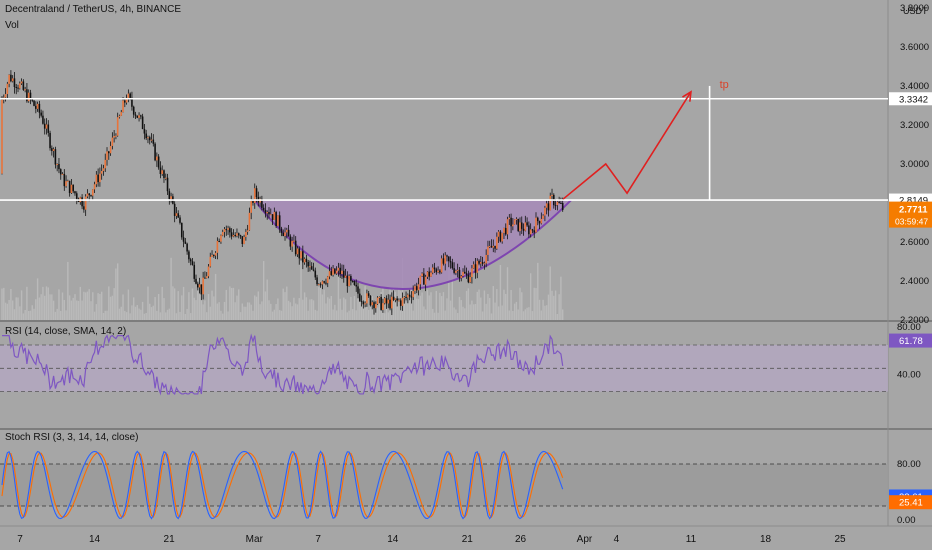 The height and width of the screenshot is (550, 932). I want to click on time-tick-label: Mar, so click(255, 539).